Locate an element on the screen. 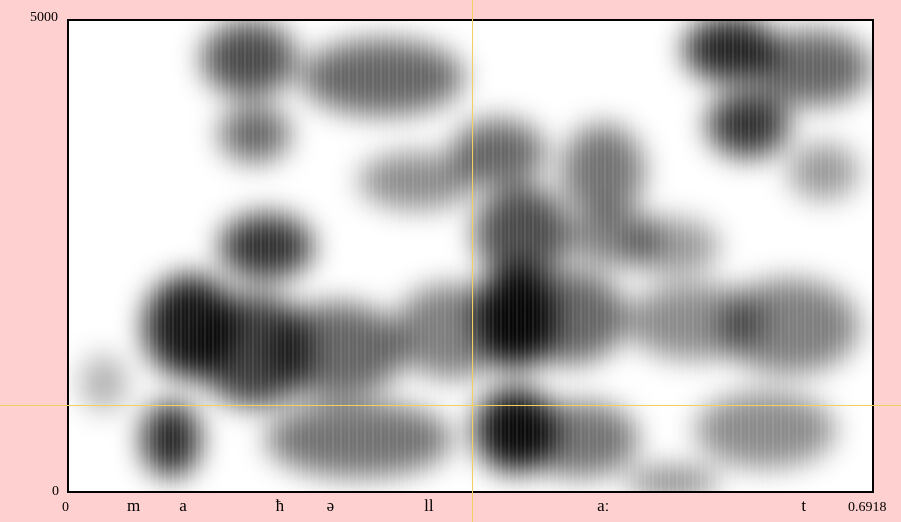  segment-label-3: ə is located at coordinates (330, 505).